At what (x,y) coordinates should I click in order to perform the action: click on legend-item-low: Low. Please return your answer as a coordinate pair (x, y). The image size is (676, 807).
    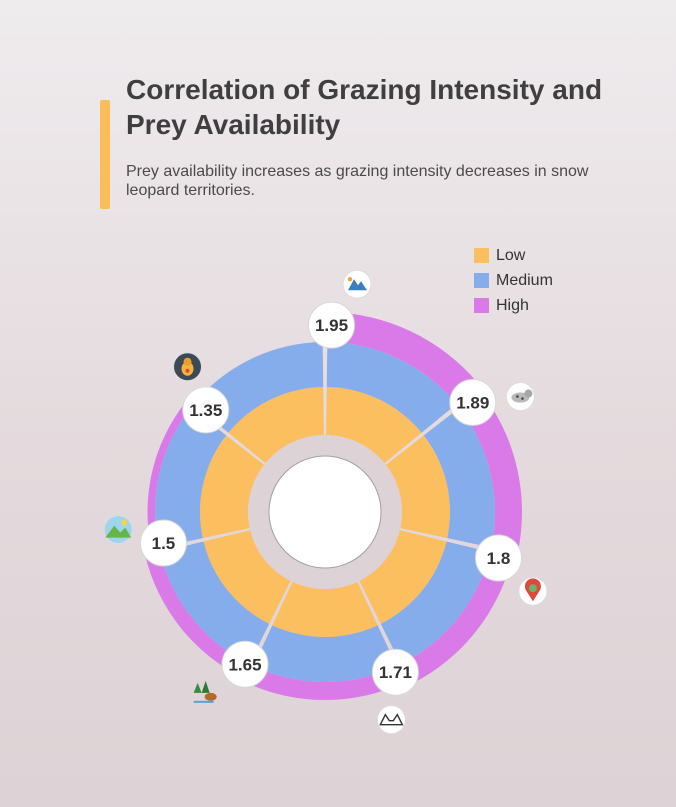
    Looking at the image, I should click on (513, 255).